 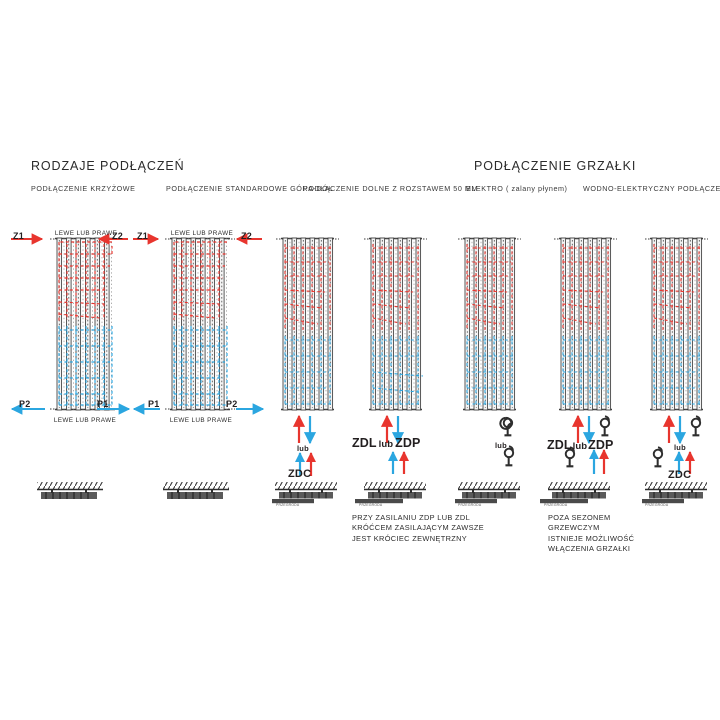 What do you see at coordinates (395, 355) in the screenshot?
I see `panel-dolne-zdl-zdp` at bounding box center [395, 355].